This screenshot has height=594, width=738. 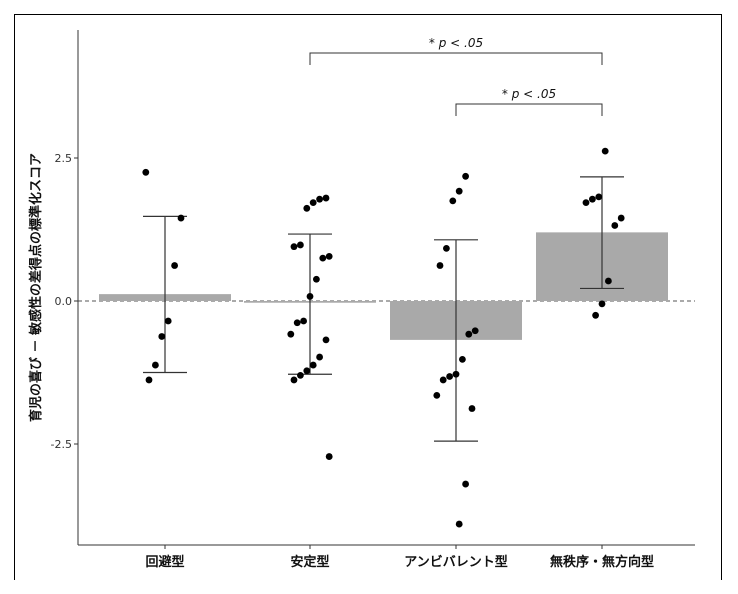 What do you see at coordinates (602, 562) in the screenshot?
I see `x-tick-label: 無秩序・無方向型` at bounding box center [602, 562].